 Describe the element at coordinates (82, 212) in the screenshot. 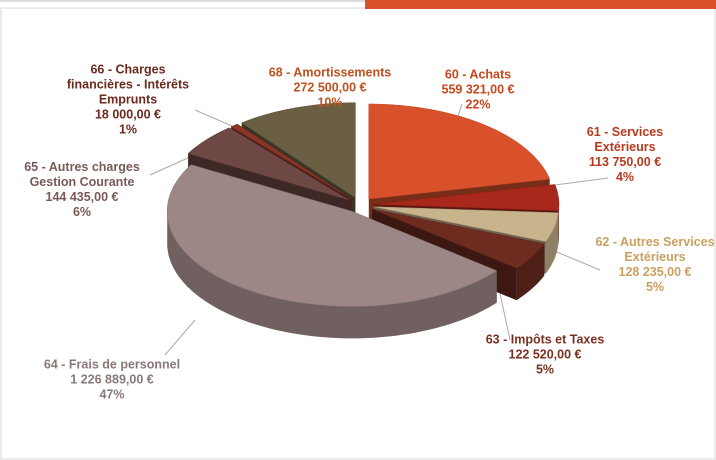

I see `percent-label: 6%` at that location.